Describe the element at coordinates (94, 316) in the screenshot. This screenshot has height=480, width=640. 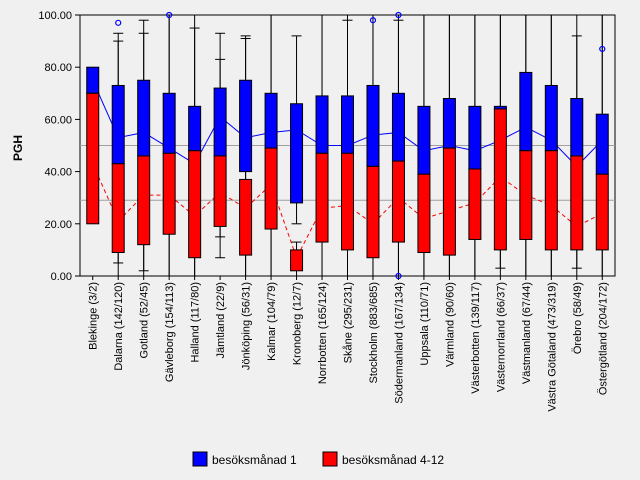
I see `x-tick-label: Blekinge (3/2)` at that location.